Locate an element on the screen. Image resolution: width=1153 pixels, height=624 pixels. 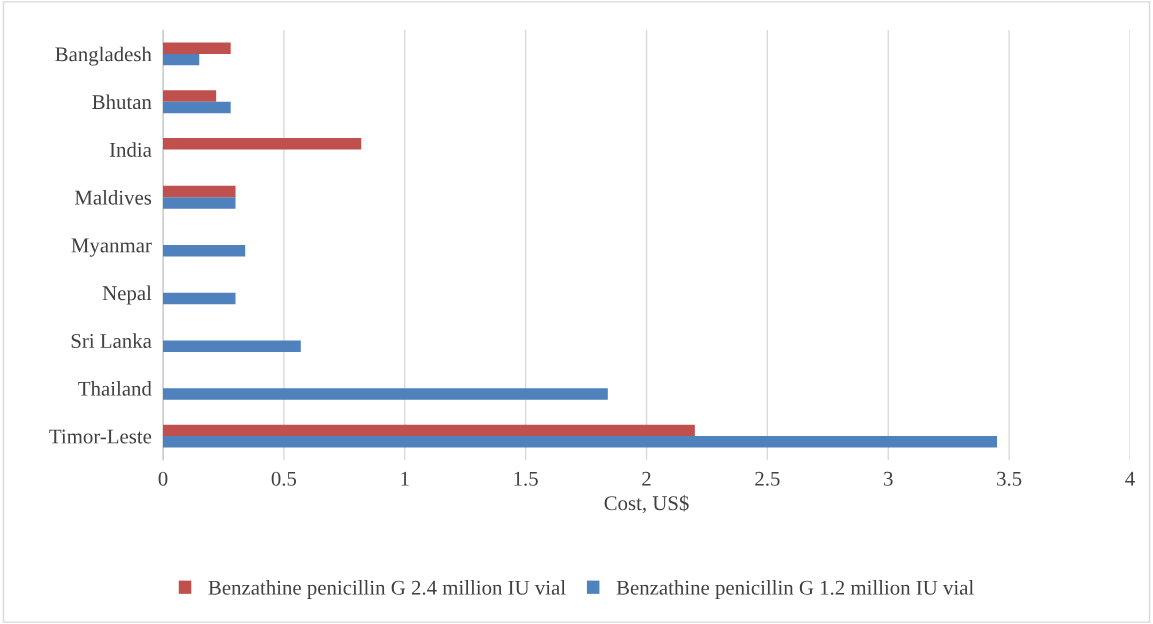
x-tick-label: 3.5 is located at coordinates (1009, 478).